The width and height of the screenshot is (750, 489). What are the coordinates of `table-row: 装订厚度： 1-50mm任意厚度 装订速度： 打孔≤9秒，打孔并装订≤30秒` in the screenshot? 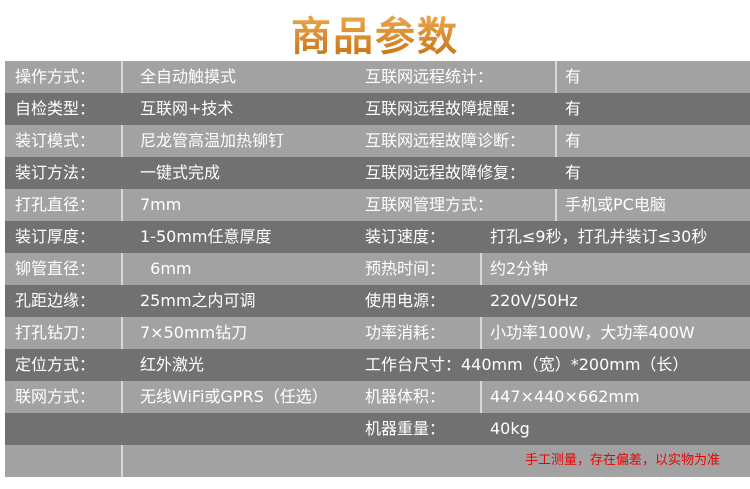 It's located at (377, 237).